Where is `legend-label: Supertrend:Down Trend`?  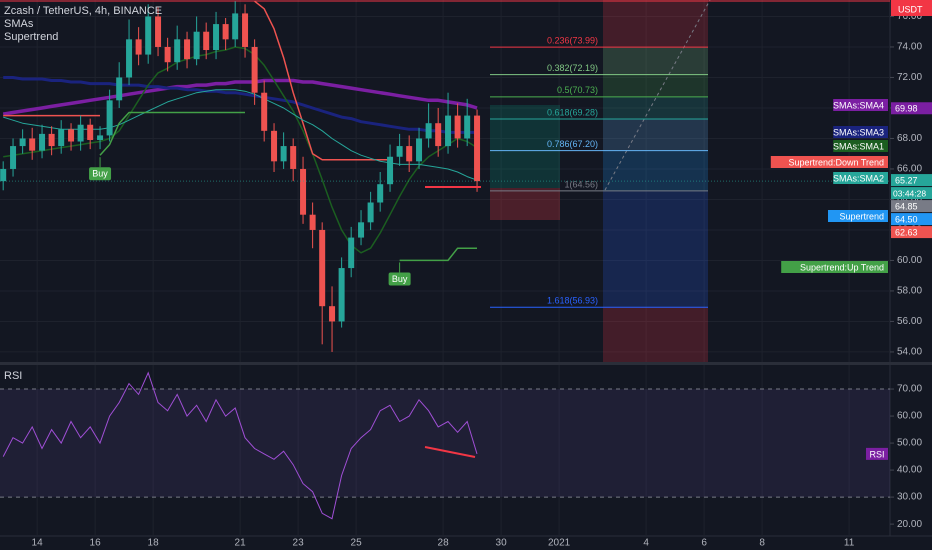
legend-label: Supertrend:Down Trend is located at coordinates (836, 162).